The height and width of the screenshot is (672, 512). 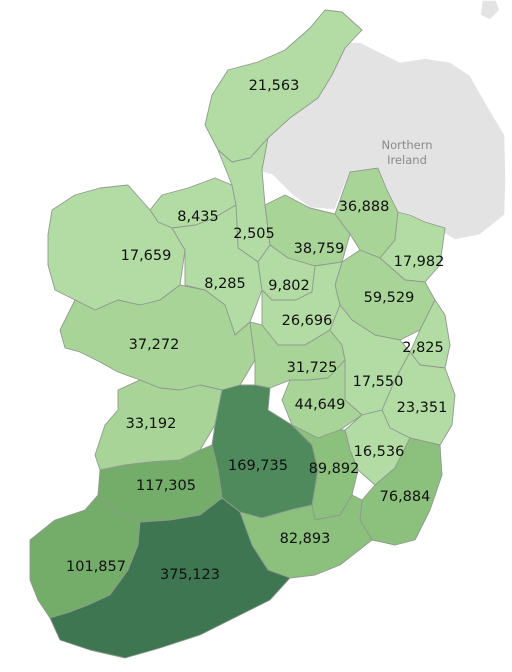 I want to click on county-value-label-leitrim: 2,505, so click(x=254, y=234).